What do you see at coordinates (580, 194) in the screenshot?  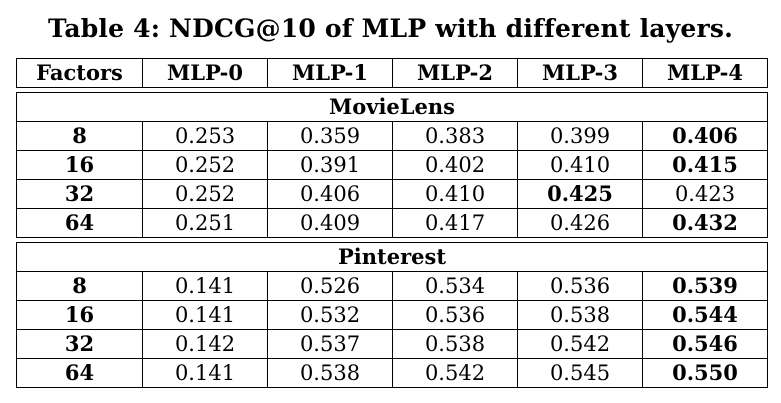 I see `best-value-cell: 0.425` at bounding box center [580, 194].